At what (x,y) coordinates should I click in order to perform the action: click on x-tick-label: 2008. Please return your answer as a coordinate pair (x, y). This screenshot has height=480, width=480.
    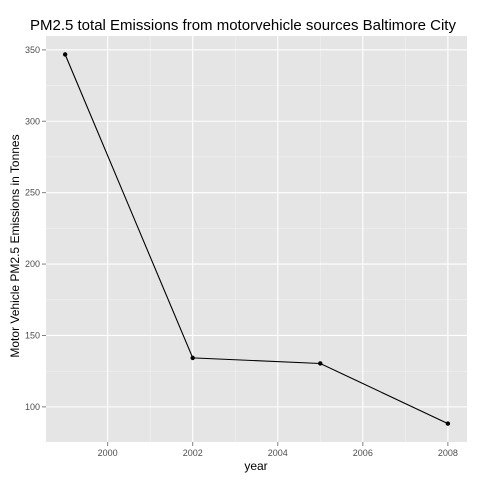
    Looking at the image, I should click on (448, 453).